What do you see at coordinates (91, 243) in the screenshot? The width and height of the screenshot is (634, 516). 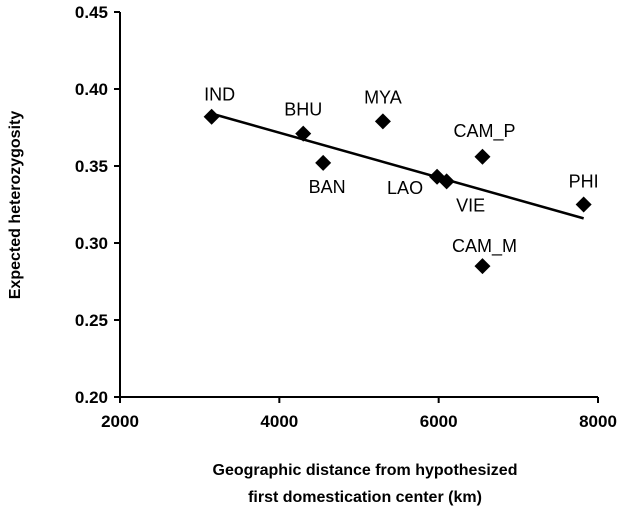 I see `y-tick-label: 0.30` at bounding box center [91, 243].